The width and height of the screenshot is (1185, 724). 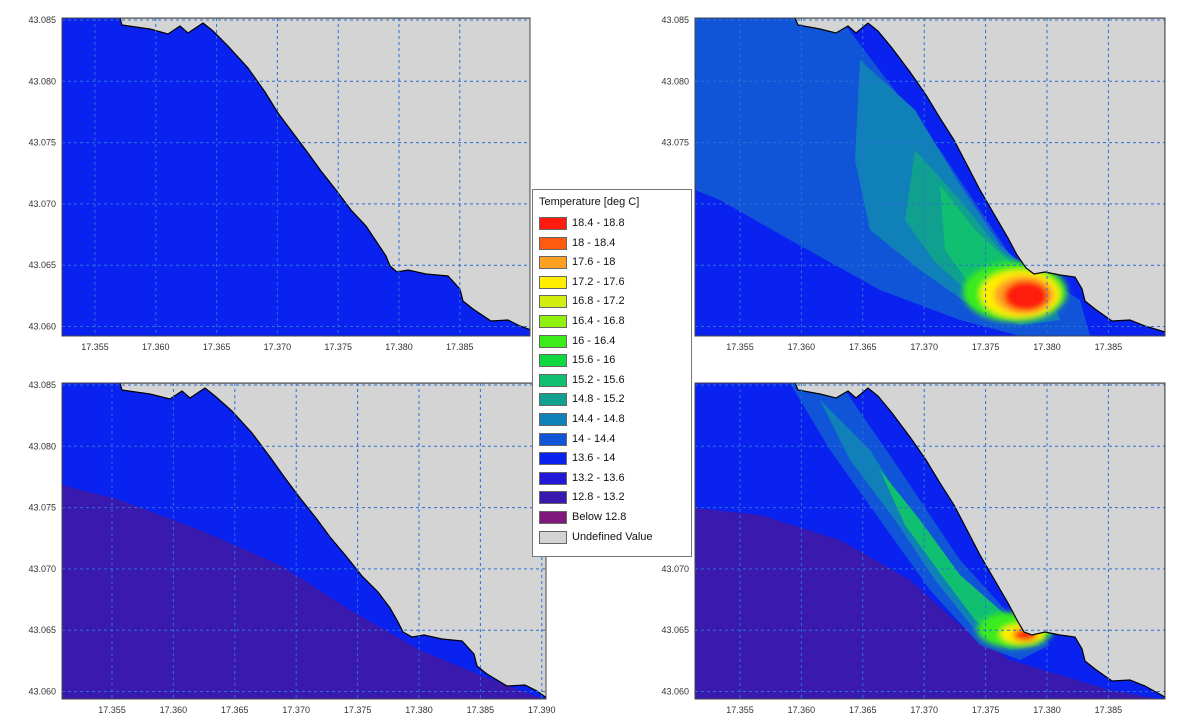 I want to click on legend-label: 15.6 - 16, so click(x=594, y=360).